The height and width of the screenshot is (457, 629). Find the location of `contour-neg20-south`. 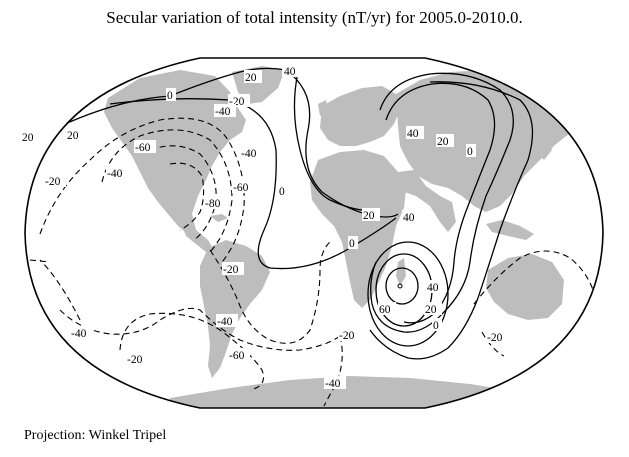

contour-neg20-south is located at coordinates (271, 291).